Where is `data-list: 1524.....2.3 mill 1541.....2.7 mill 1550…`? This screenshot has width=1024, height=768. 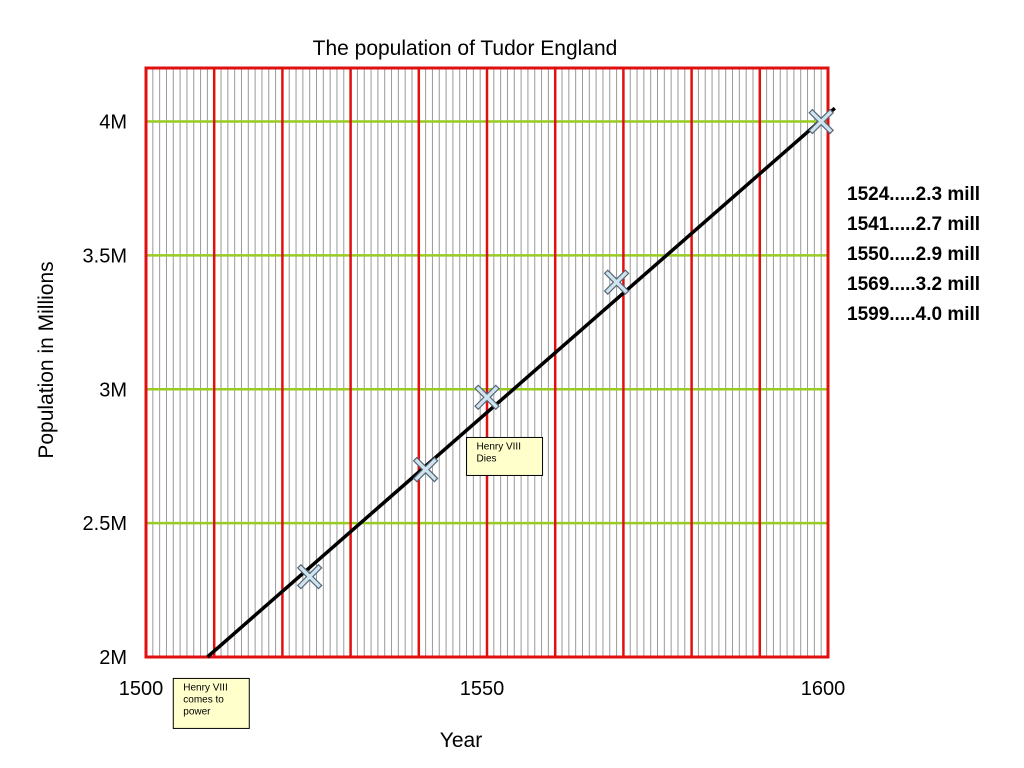
data-list: 1524.....2.3 mill 1541.....2.7 mill 1550… is located at coordinates (913, 255).